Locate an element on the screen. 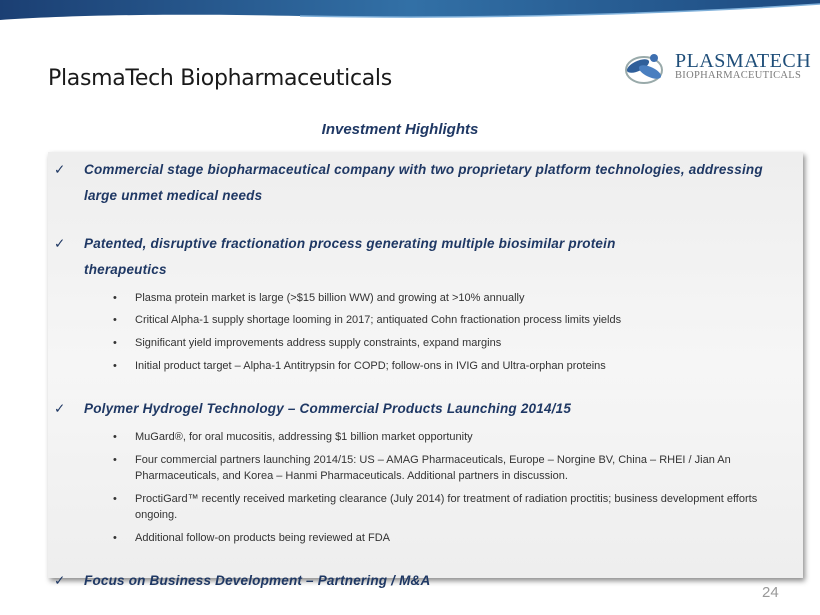 This screenshot has width=820, height=615. page-title: PlasmaTech Biopharmaceuticals is located at coordinates (220, 78).